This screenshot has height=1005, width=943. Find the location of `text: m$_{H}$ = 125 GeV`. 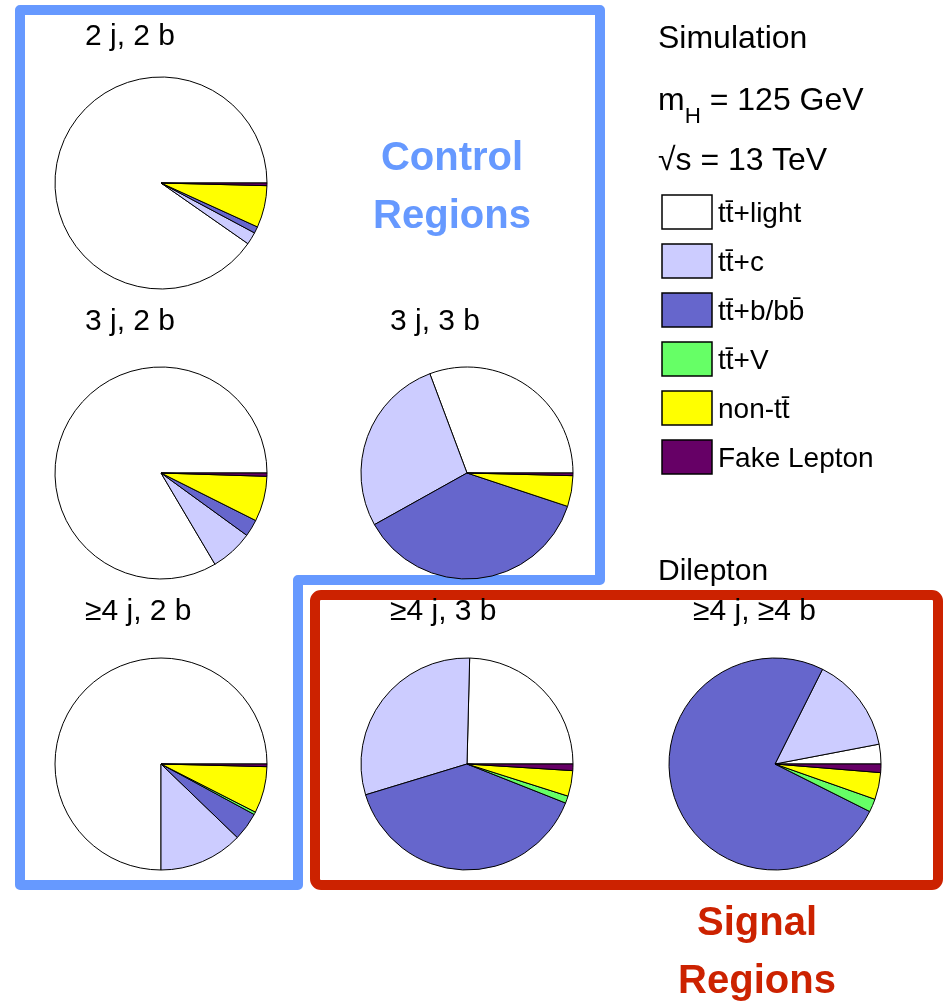

text: m$_{H}$ = 125 GeV is located at coordinates (761, 104).